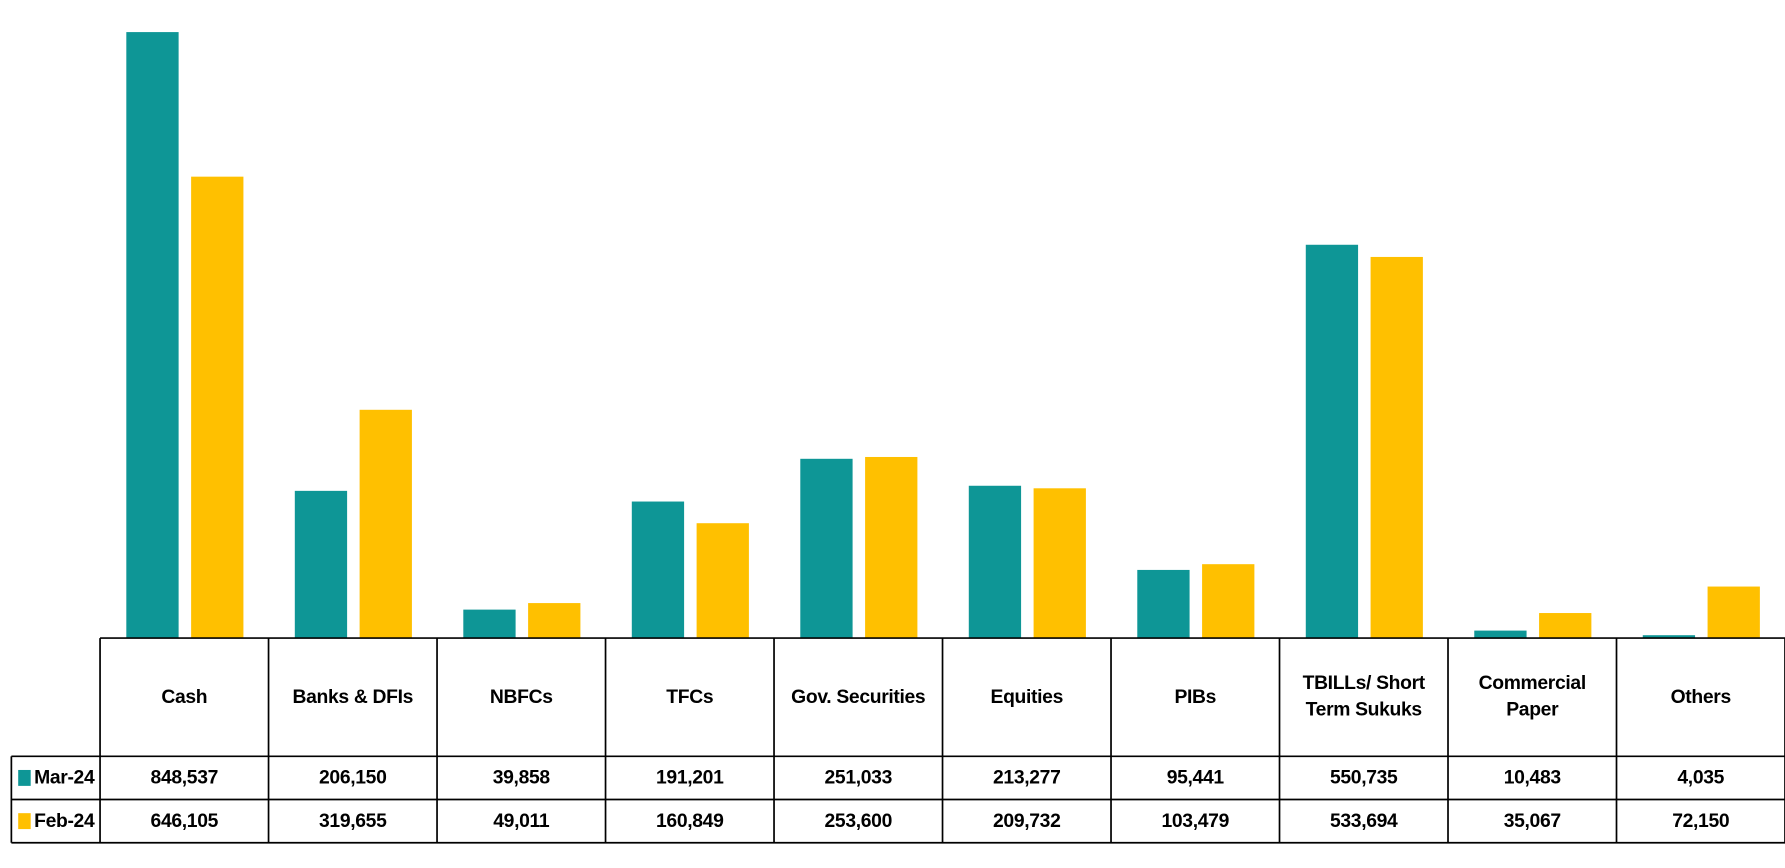  I want to click on category-label-cell: NBFCs, so click(521, 696).